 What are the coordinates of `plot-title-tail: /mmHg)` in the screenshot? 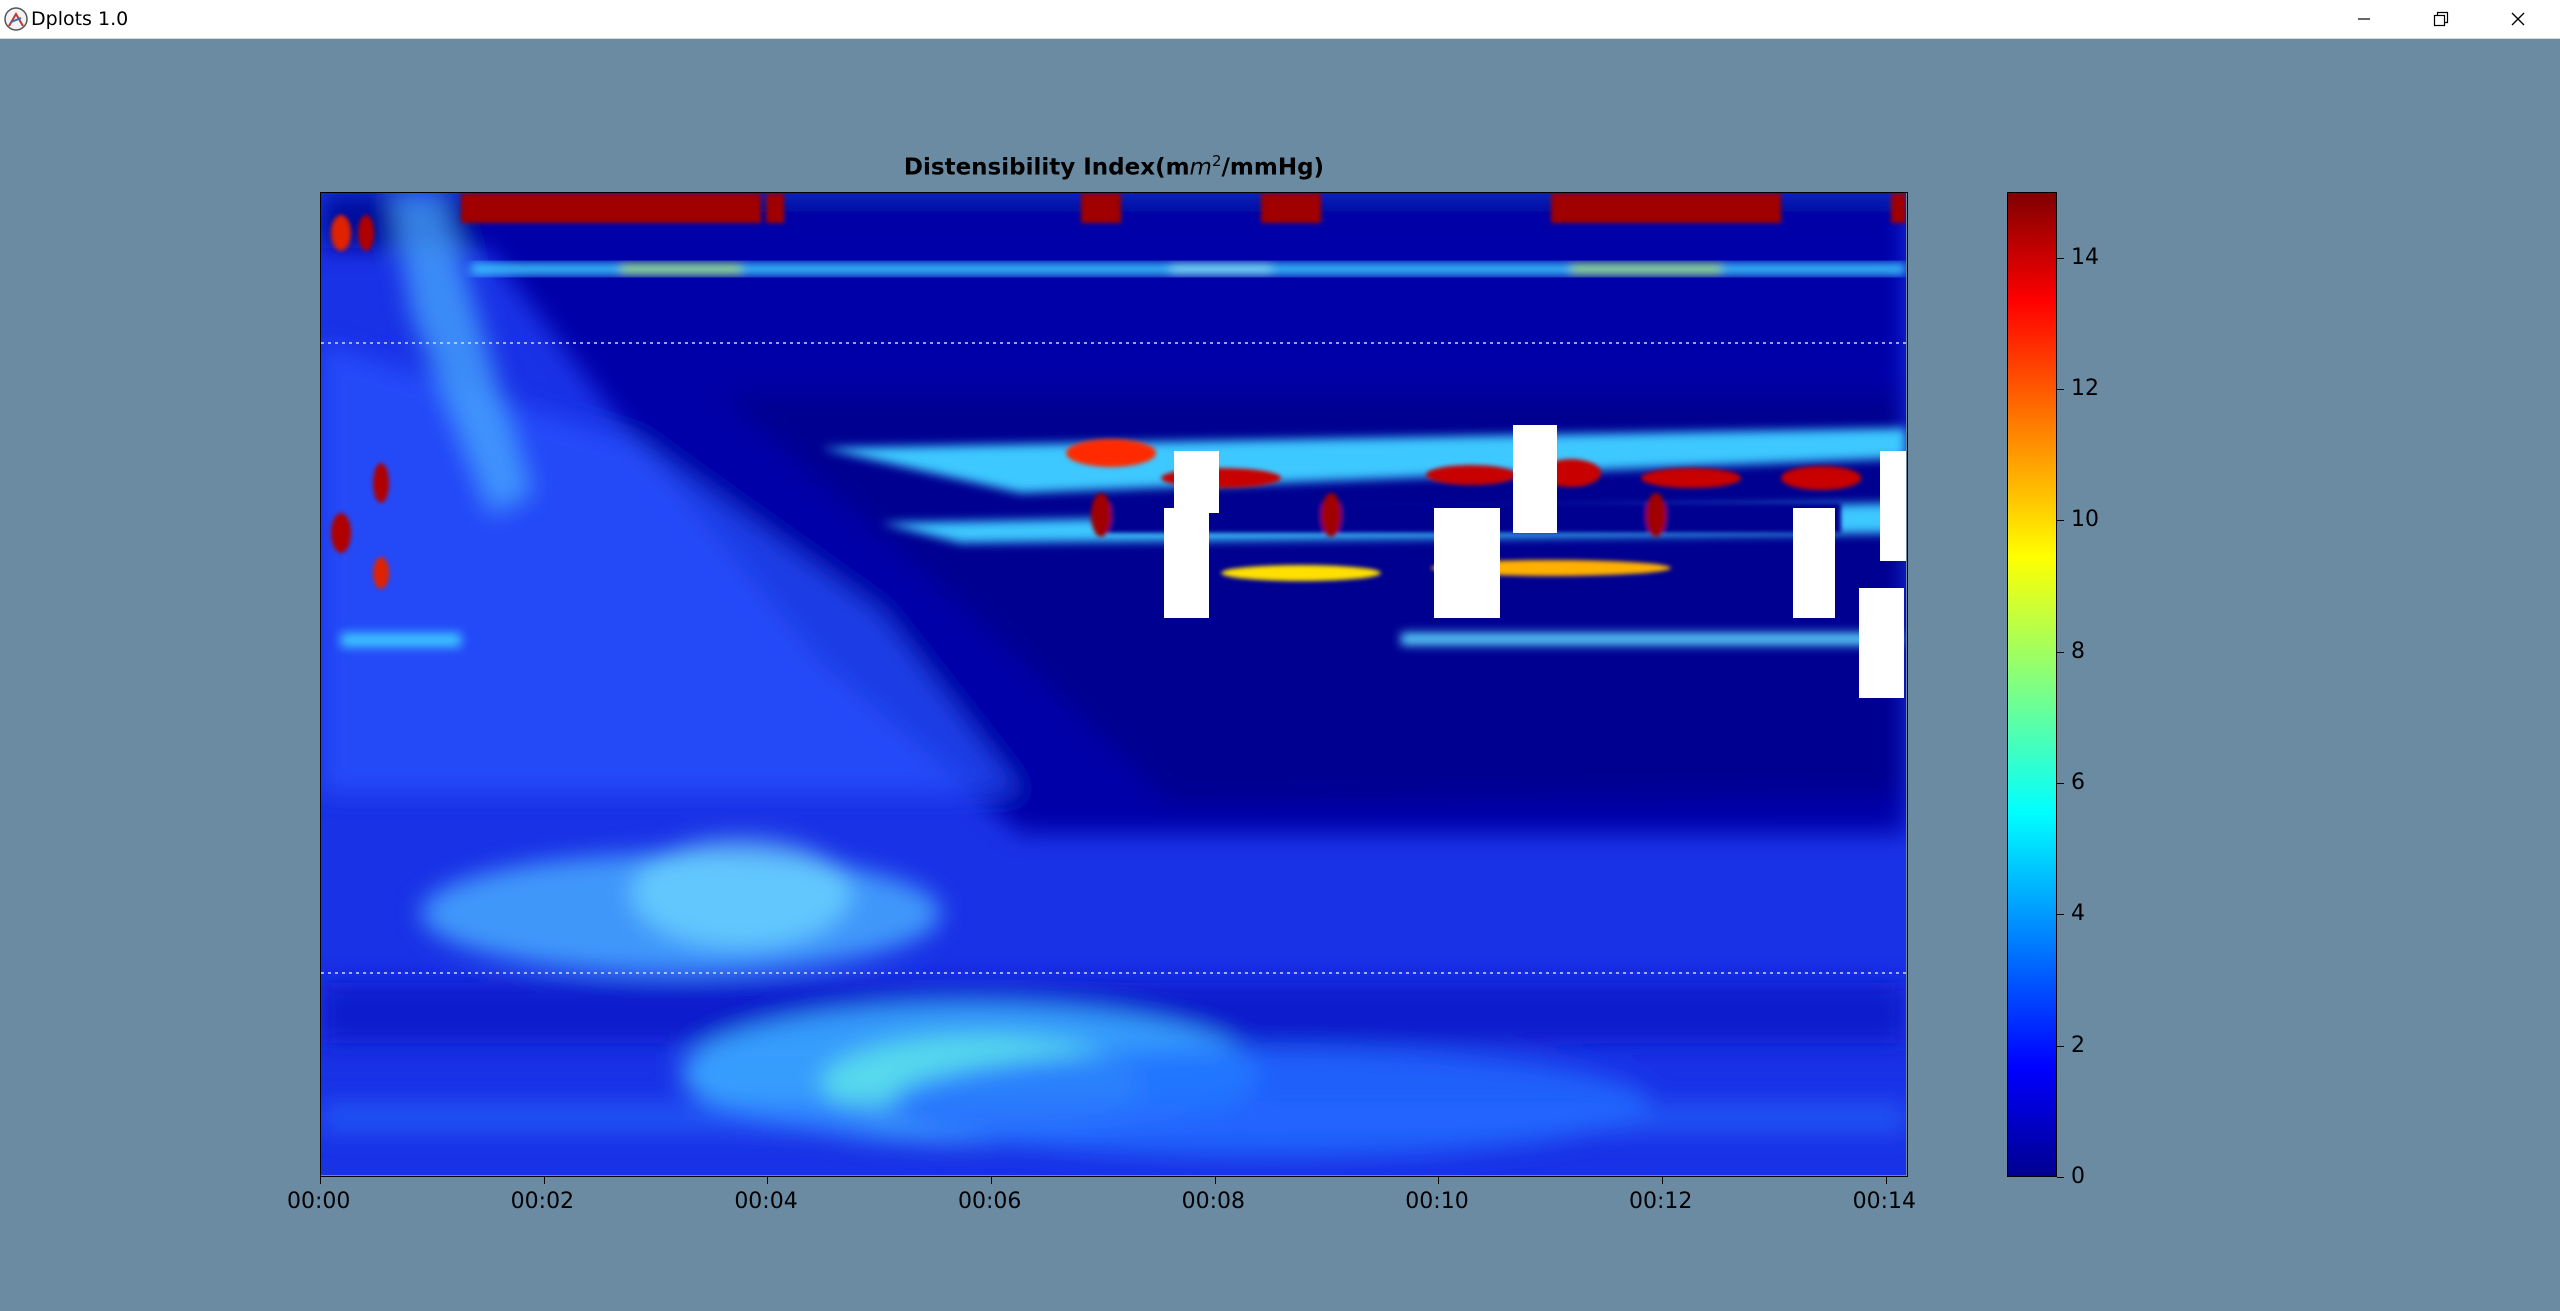 It's located at (1273, 167).